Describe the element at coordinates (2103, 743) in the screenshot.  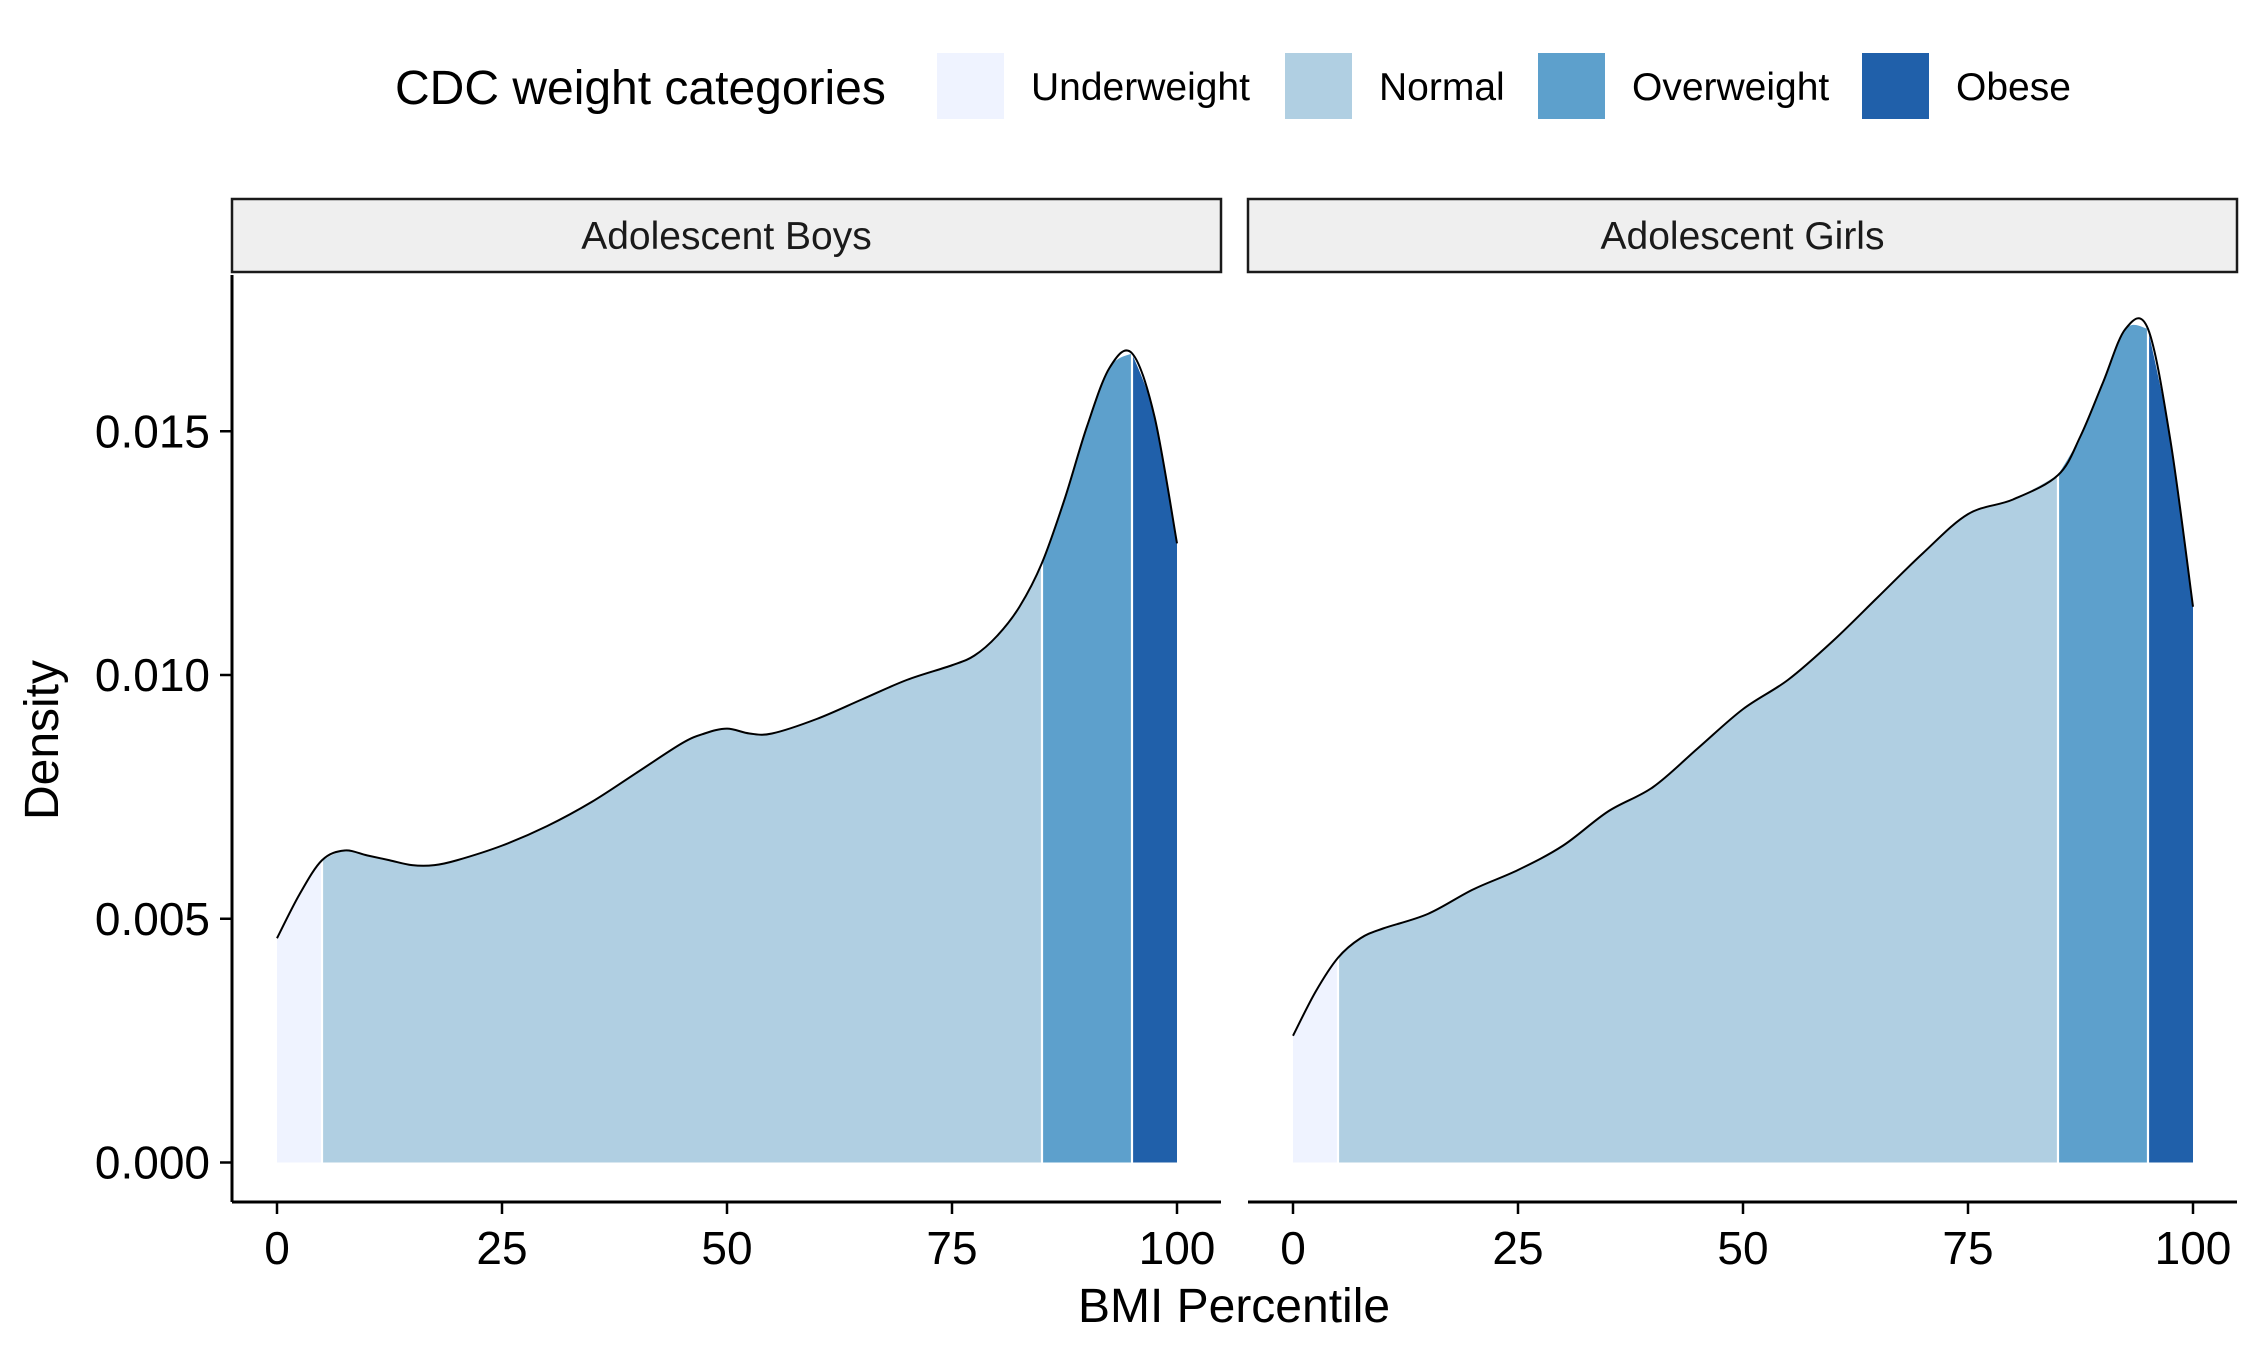
I see `area-overweight-adolescent-girls` at that location.